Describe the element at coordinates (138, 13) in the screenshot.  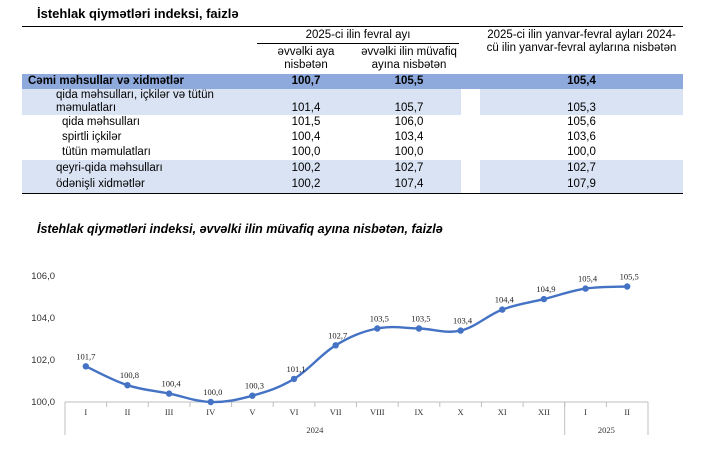
I see `table-title: İstehlak qiymətləri indeksi, faizlə` at that location.